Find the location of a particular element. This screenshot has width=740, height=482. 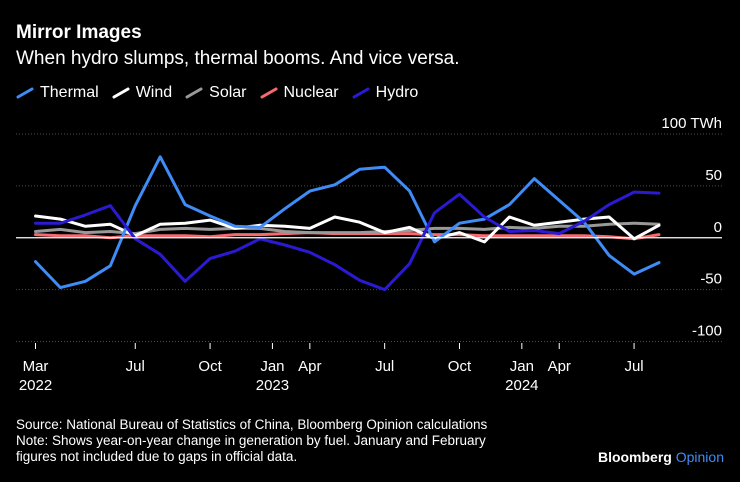

legend-label-hydro: Hydro is located at coordinates (397, 92).